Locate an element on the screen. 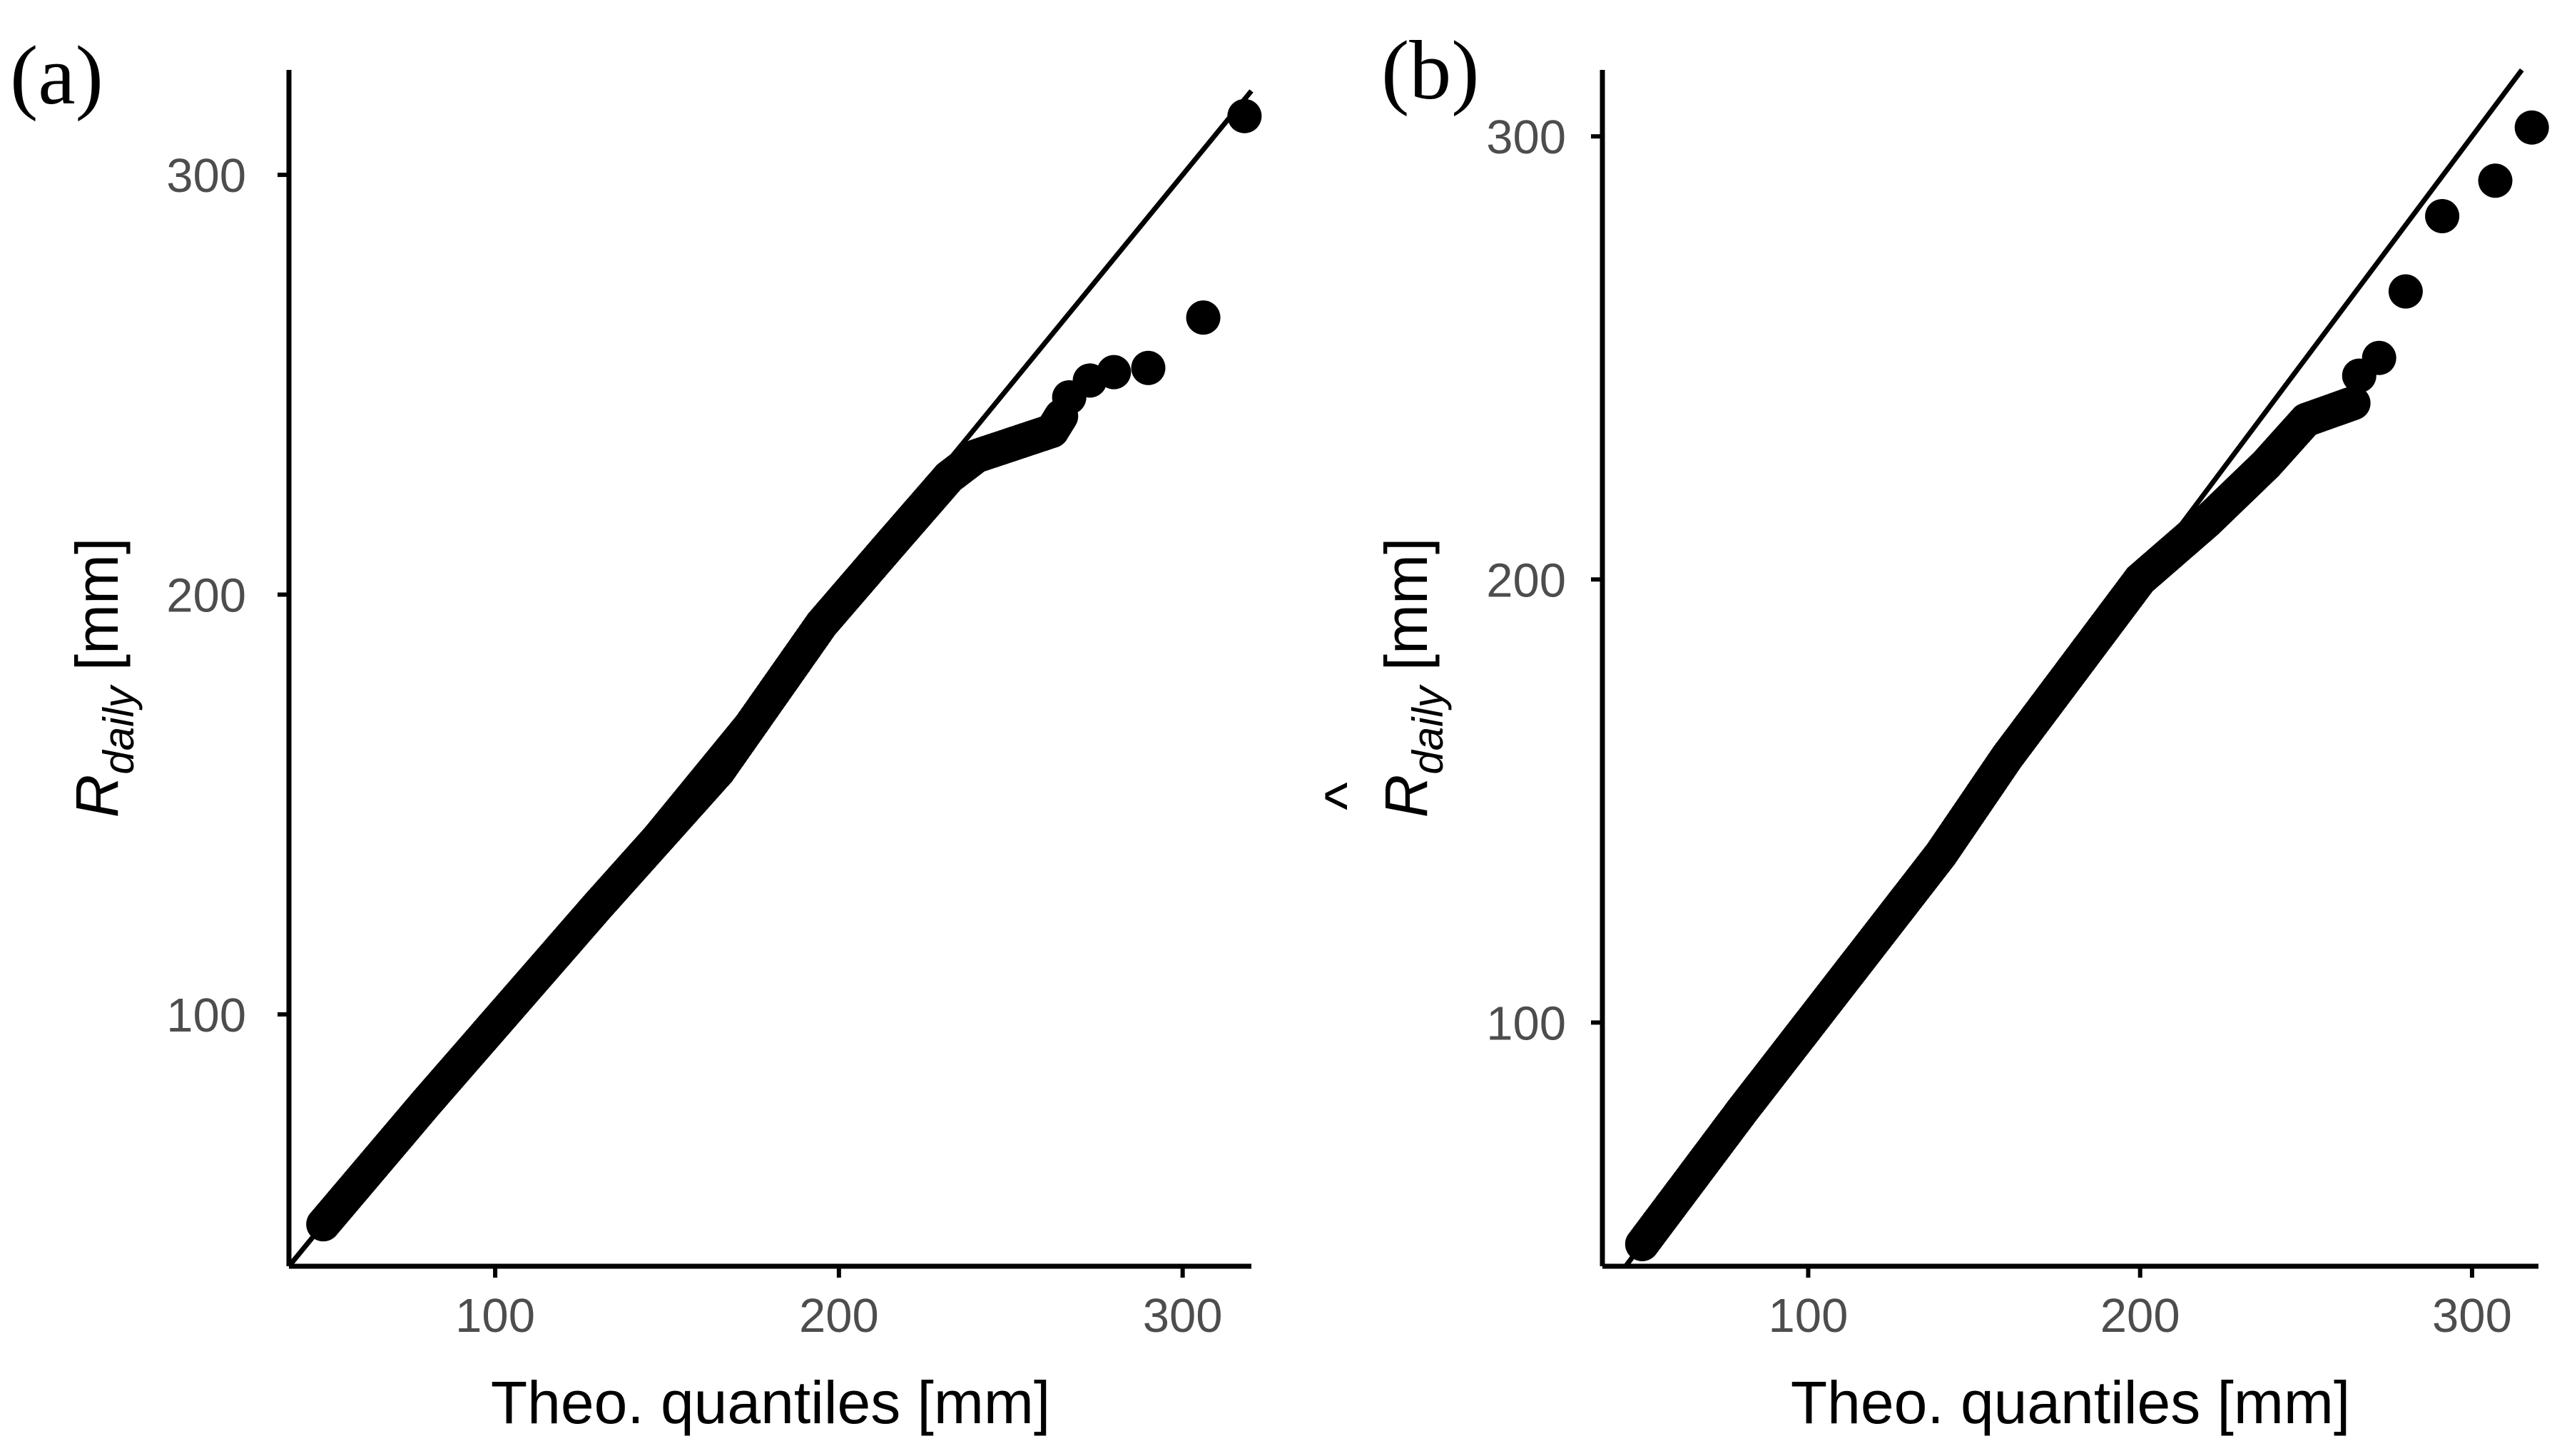 The image size is (2557, 1456). panel-b-y-title: Rdaily [mm] is located at coordinates (1412, 678).